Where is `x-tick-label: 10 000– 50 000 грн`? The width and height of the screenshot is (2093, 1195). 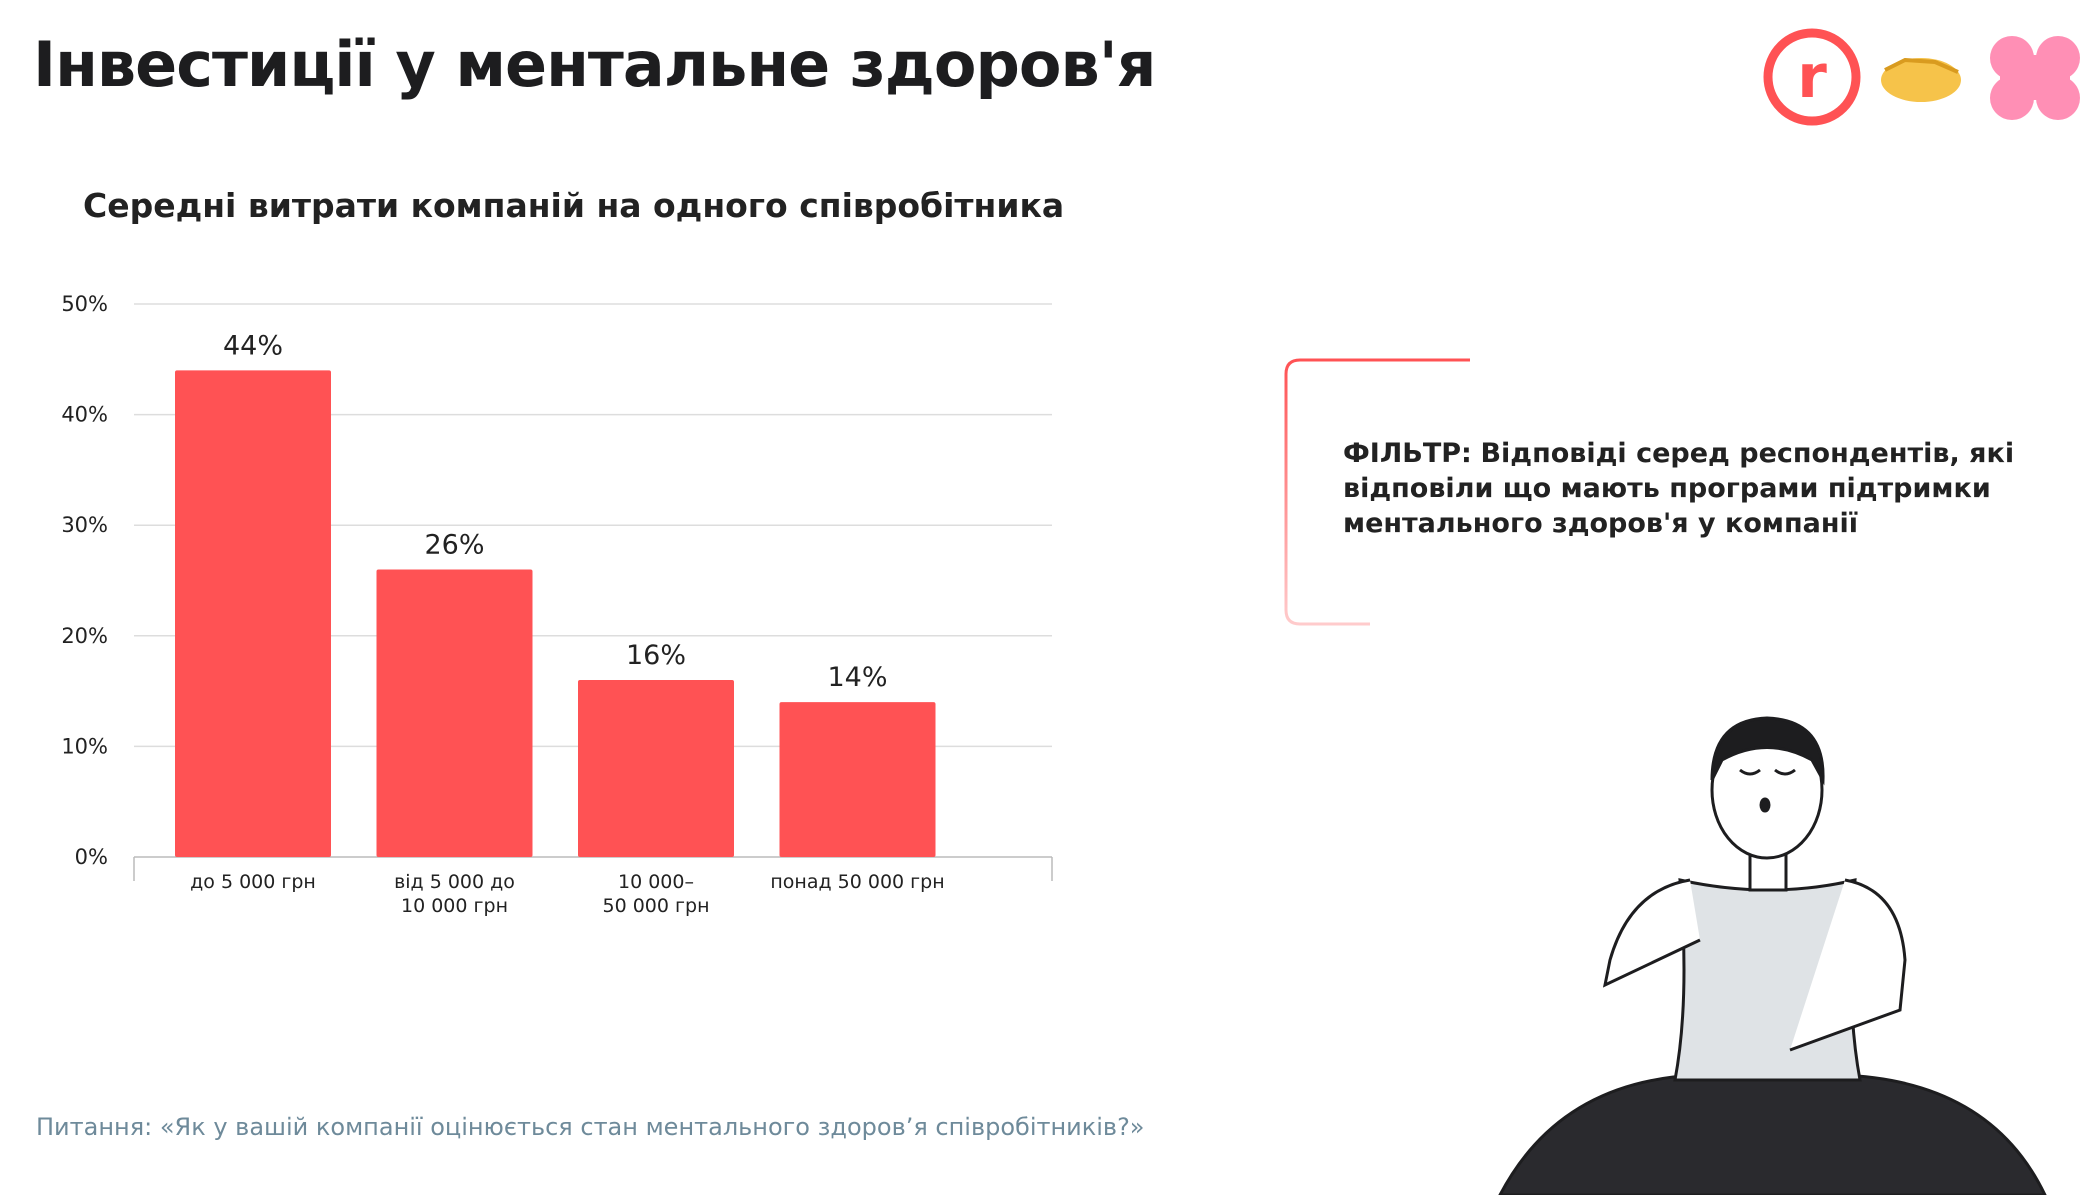
x-tick-label: 10 000– 50 000 грн is located at coordinates (656, 894).